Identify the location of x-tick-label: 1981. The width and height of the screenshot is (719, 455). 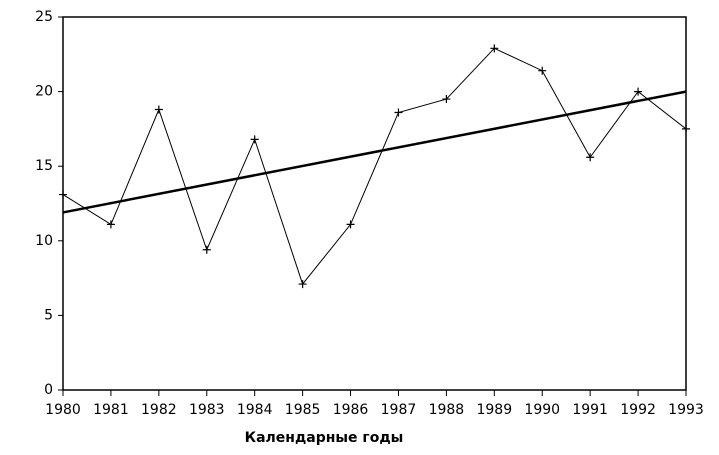
(111, 410).